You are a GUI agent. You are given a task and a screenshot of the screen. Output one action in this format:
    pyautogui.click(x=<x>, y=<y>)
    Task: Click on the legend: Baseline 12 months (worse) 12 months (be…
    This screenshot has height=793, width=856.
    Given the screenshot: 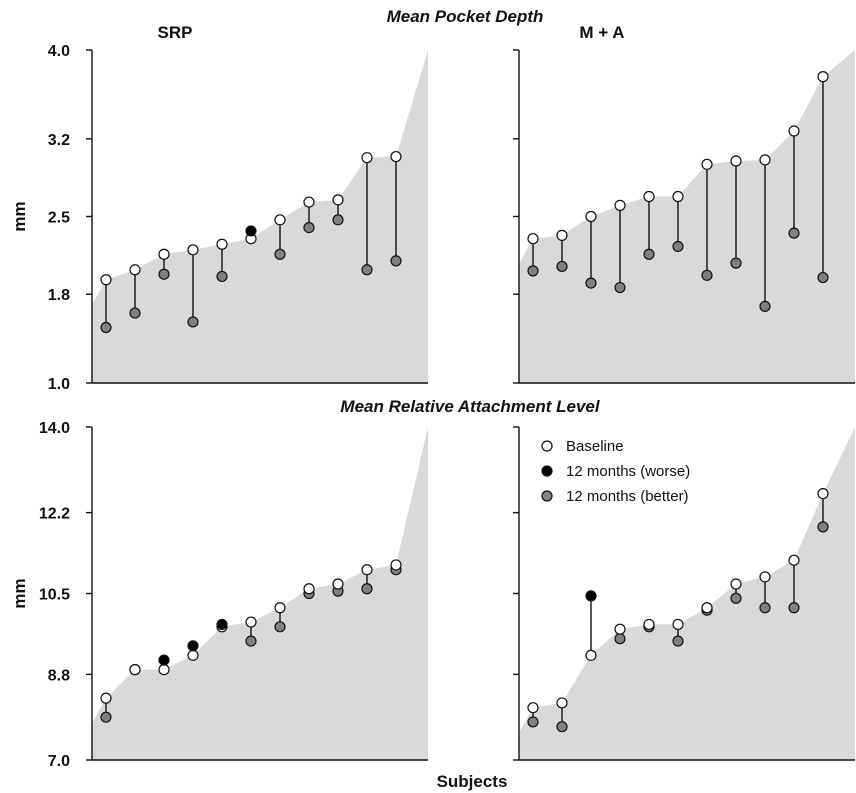 What is the action you would take?
    pyautogui.click(x=615, y=471)
    